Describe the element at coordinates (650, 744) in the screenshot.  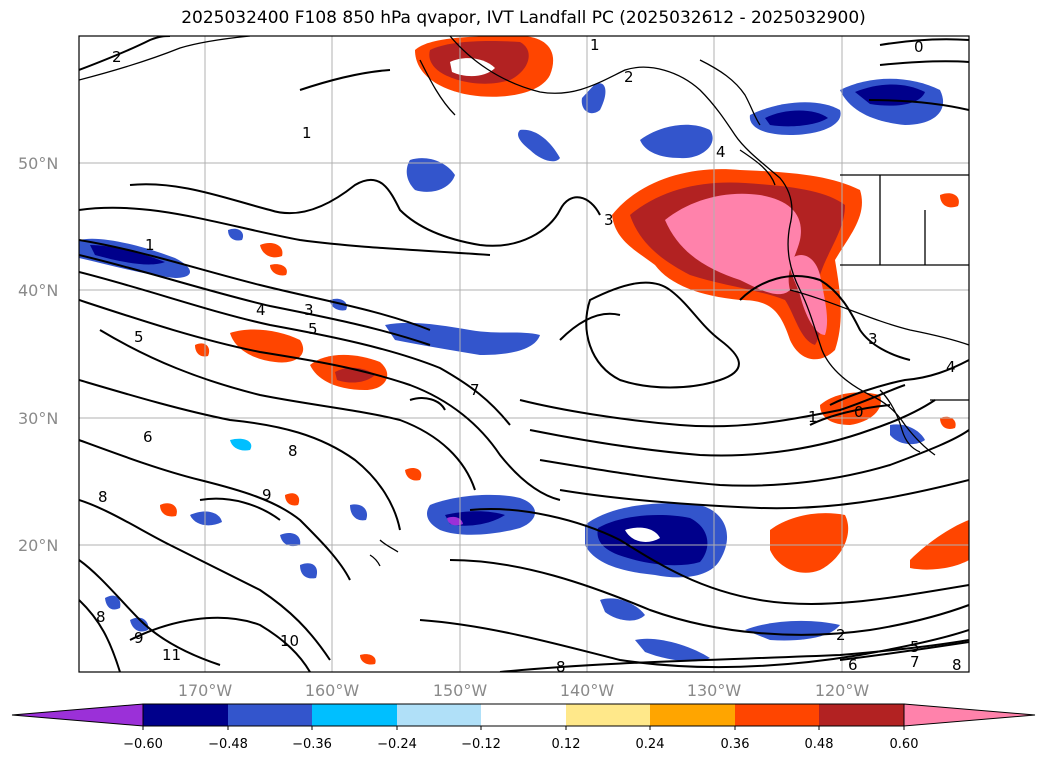
I see `colorbar-tick-label: 0.24` at that location.